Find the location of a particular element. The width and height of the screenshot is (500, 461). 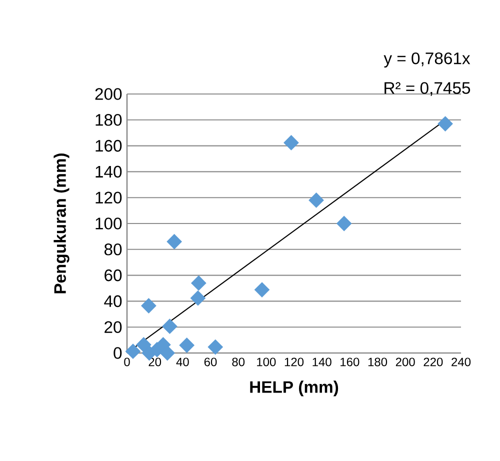

x-tick-label: 140 is located at coordinates (322, 362).